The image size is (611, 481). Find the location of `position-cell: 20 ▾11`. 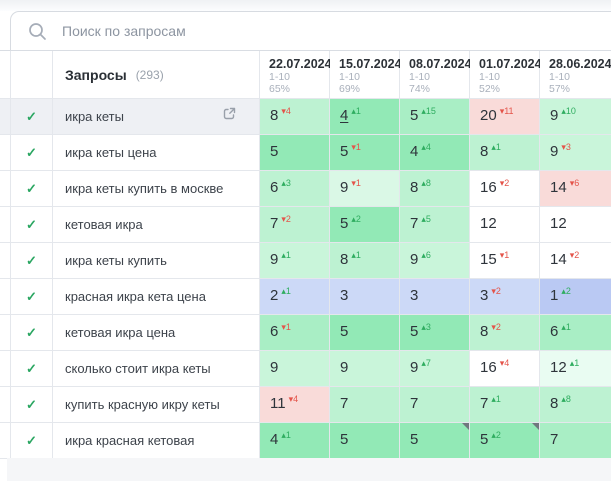

position-cell: 20 ▾11 is located at coordinates (505, 117).